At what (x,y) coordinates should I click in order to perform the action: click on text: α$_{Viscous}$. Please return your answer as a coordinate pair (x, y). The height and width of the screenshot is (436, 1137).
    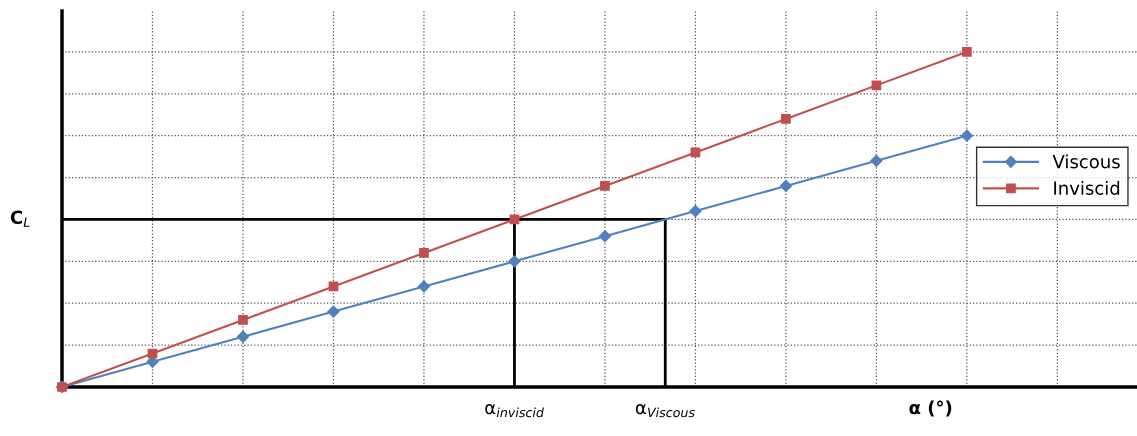
    Looking at the image, I should click on (665, 411).